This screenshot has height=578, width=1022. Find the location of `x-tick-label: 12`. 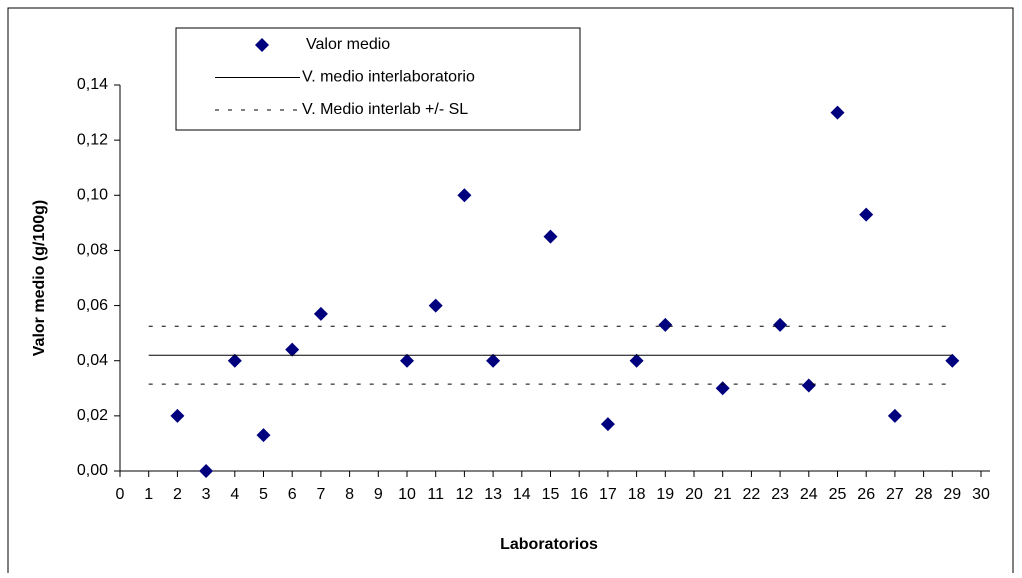

x-tick-label: 12 is located at coordinates (465, 494).